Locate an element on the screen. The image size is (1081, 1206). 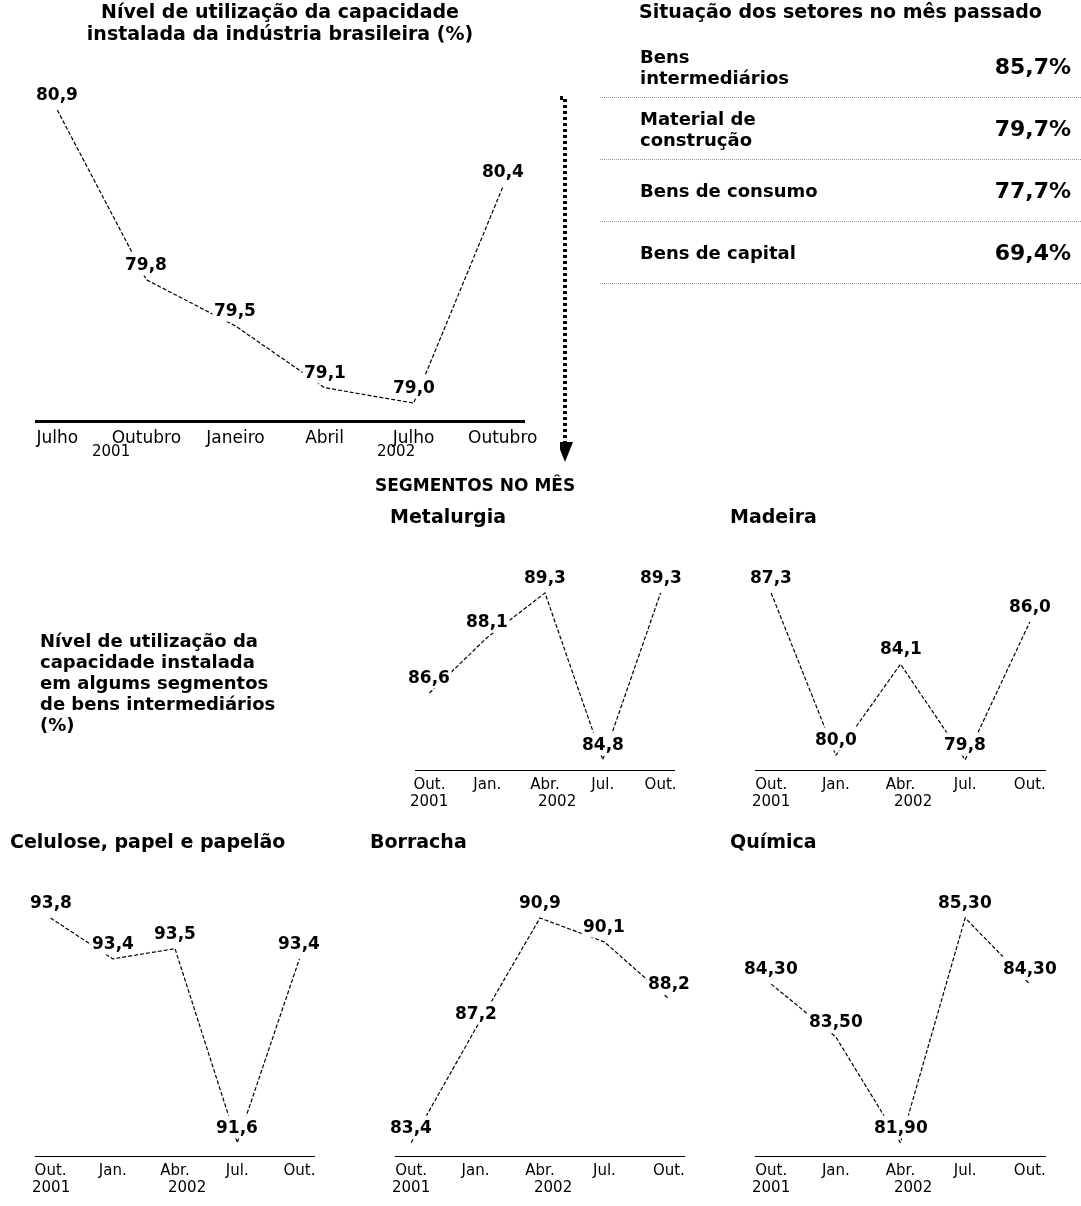
data-label: 80,0 is located at coordinates (836, 739).